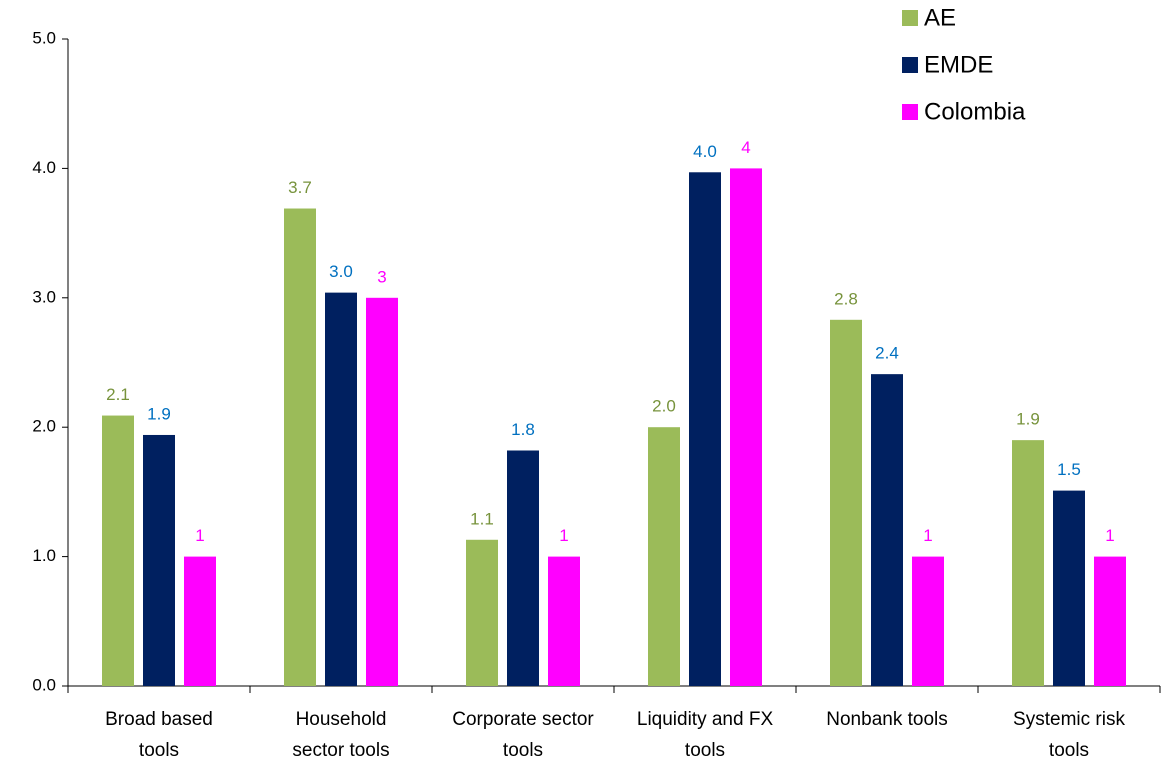 This screenshot has height=764, width=1161. Describe the element at coordinates (1069, 735) in the screenshot. I see `x-tick-label: Systemic risk tools` at that location.